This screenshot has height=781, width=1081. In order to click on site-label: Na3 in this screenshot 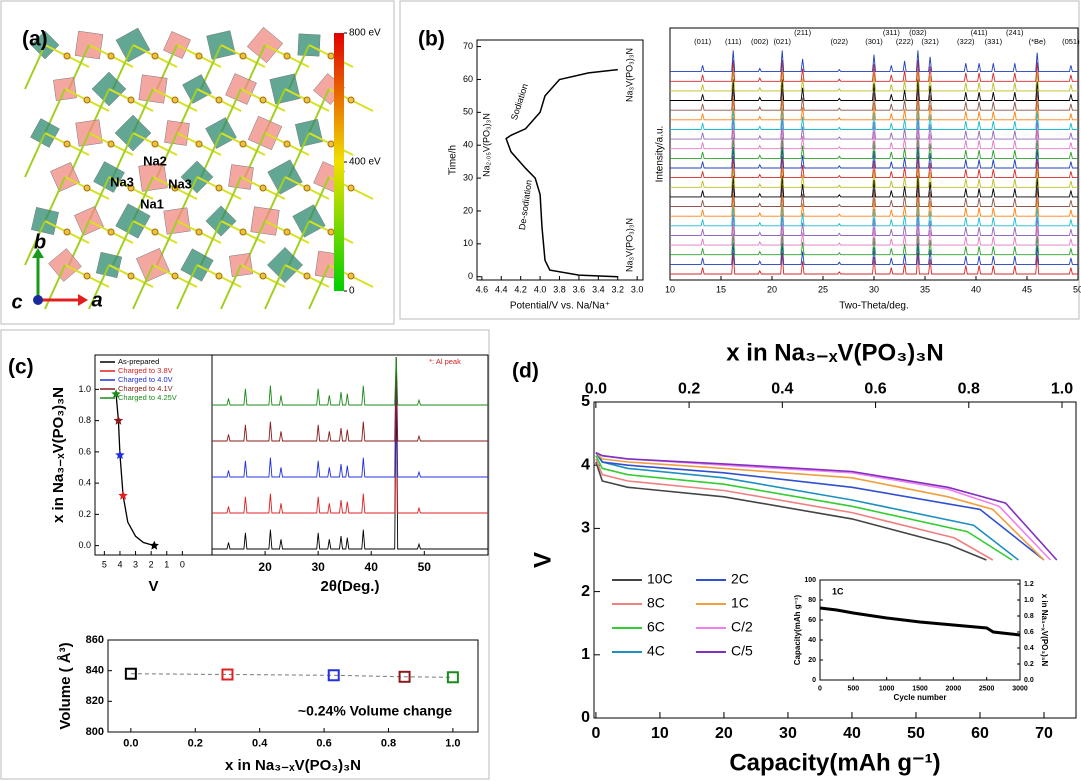, I will do `click(122, 181)`.